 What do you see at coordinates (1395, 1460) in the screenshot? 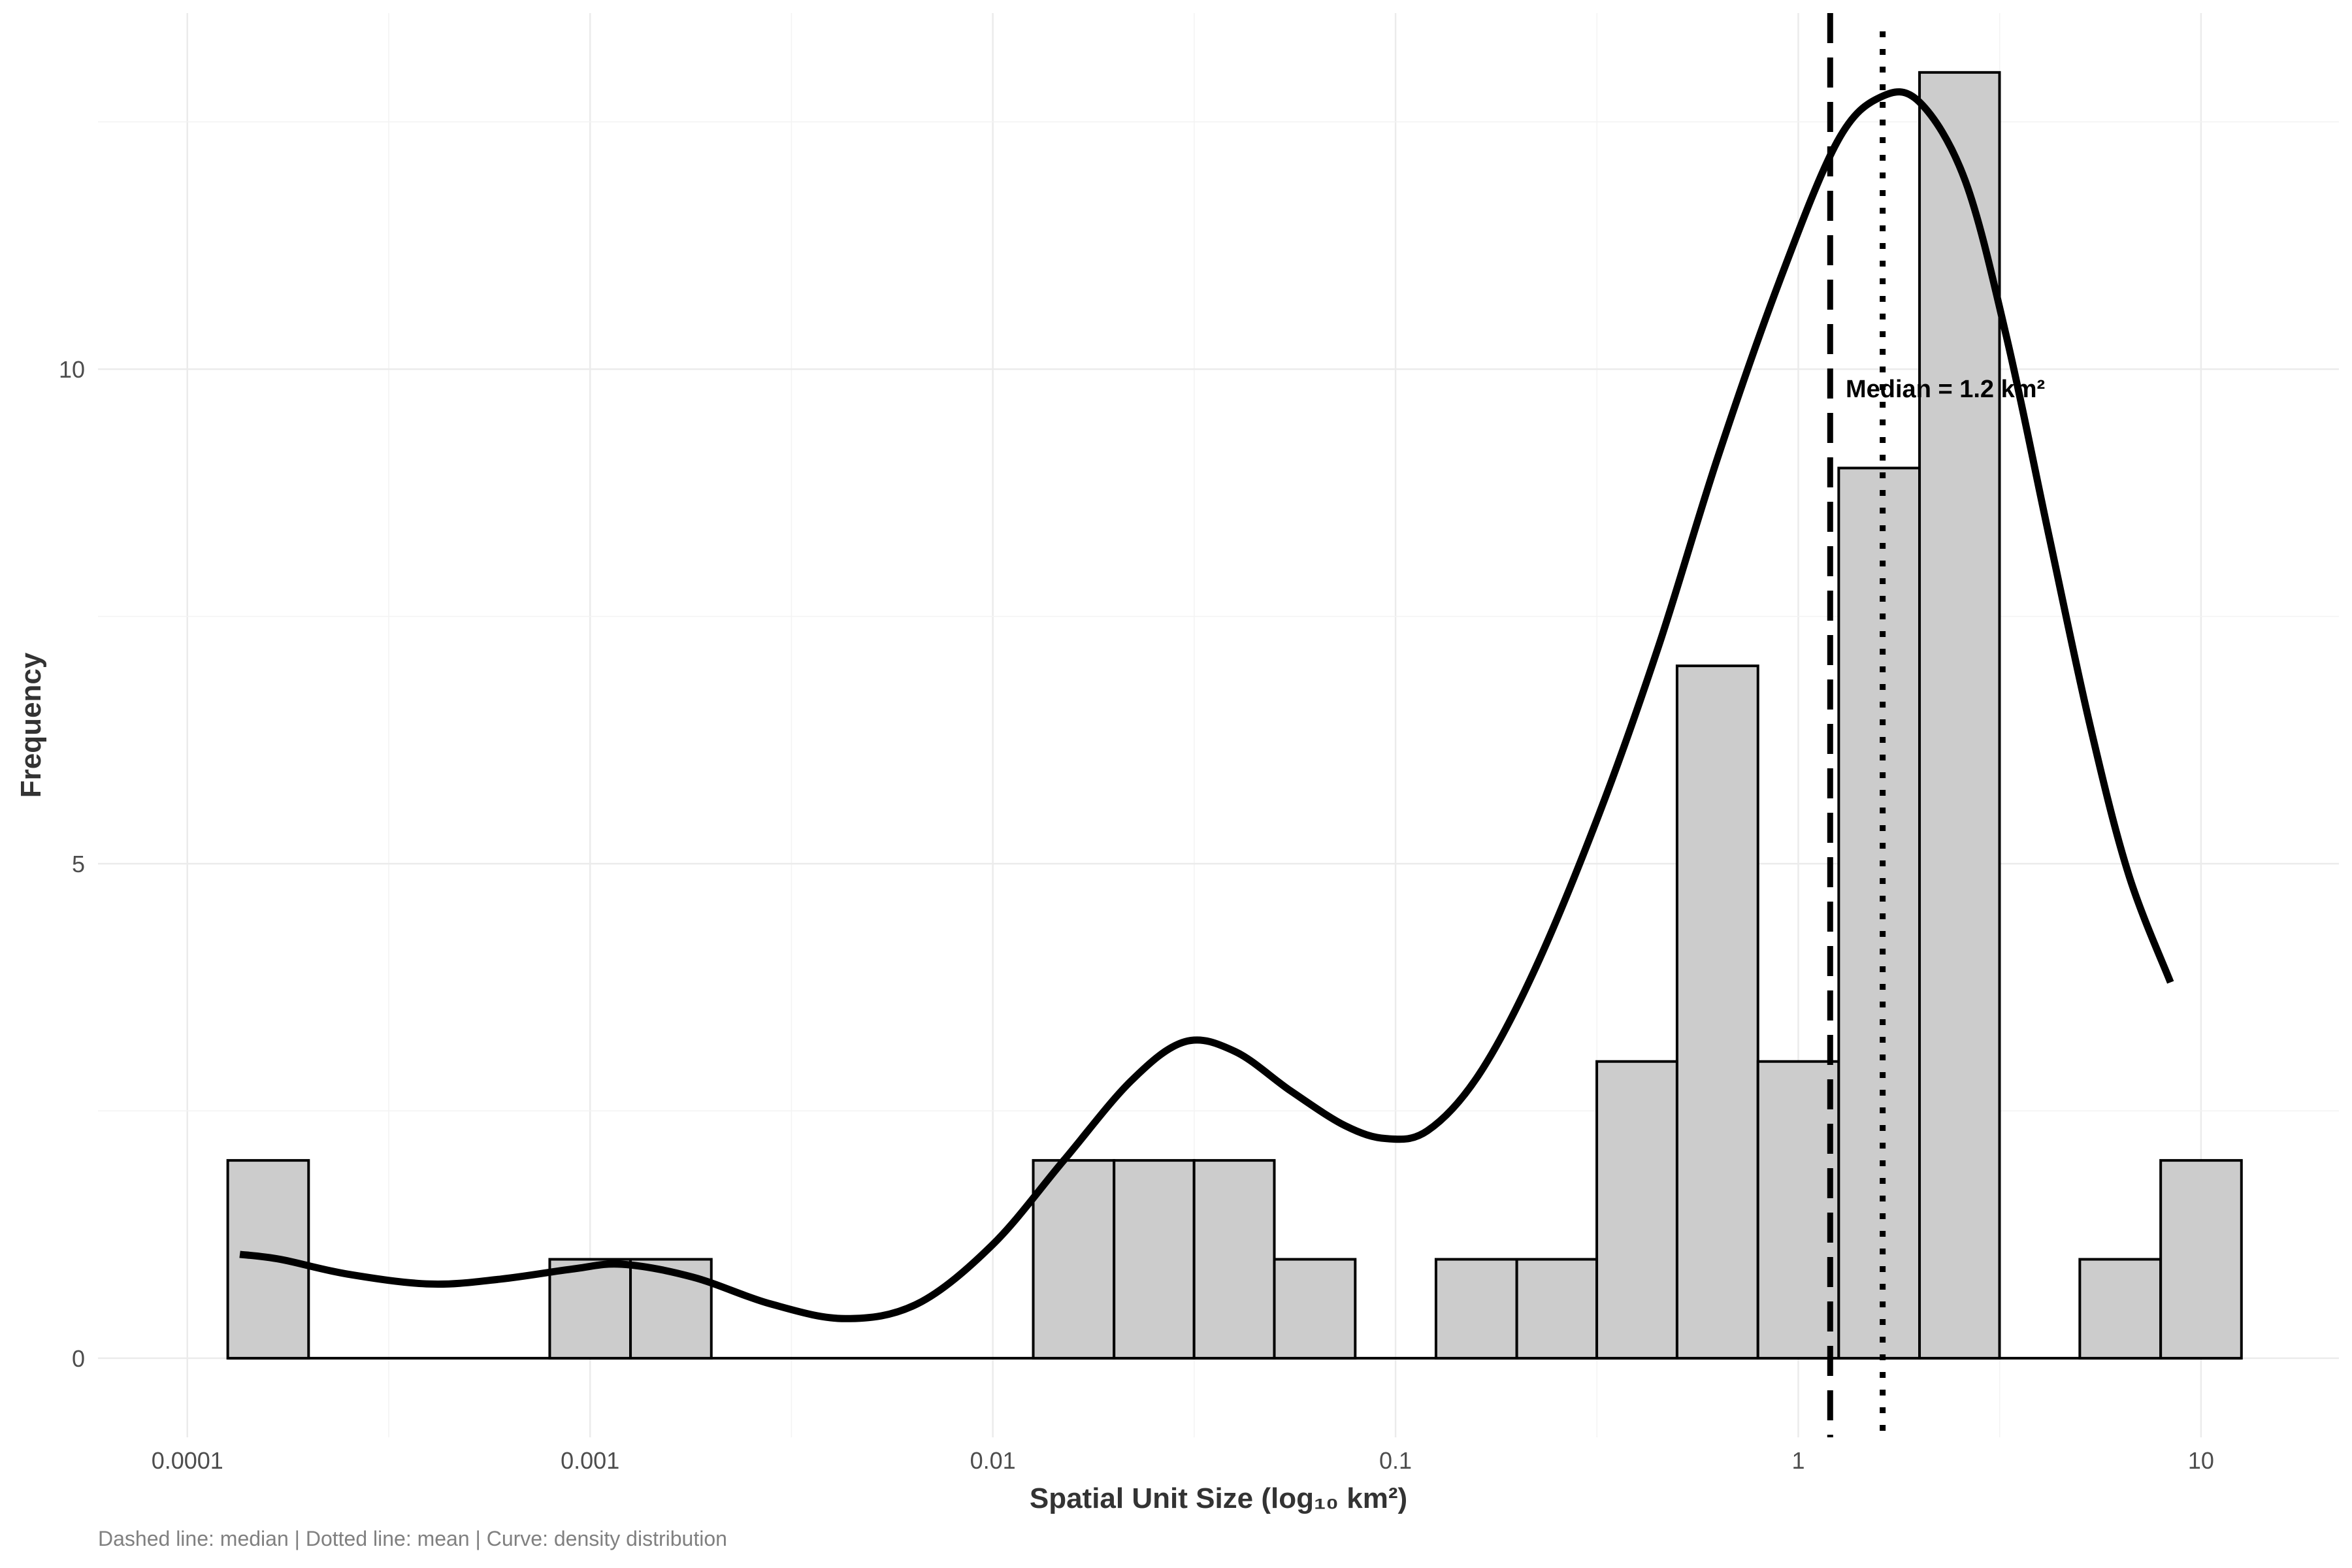
I see `x-tick-label: 0.1` at bounding box center [1395, 1460].